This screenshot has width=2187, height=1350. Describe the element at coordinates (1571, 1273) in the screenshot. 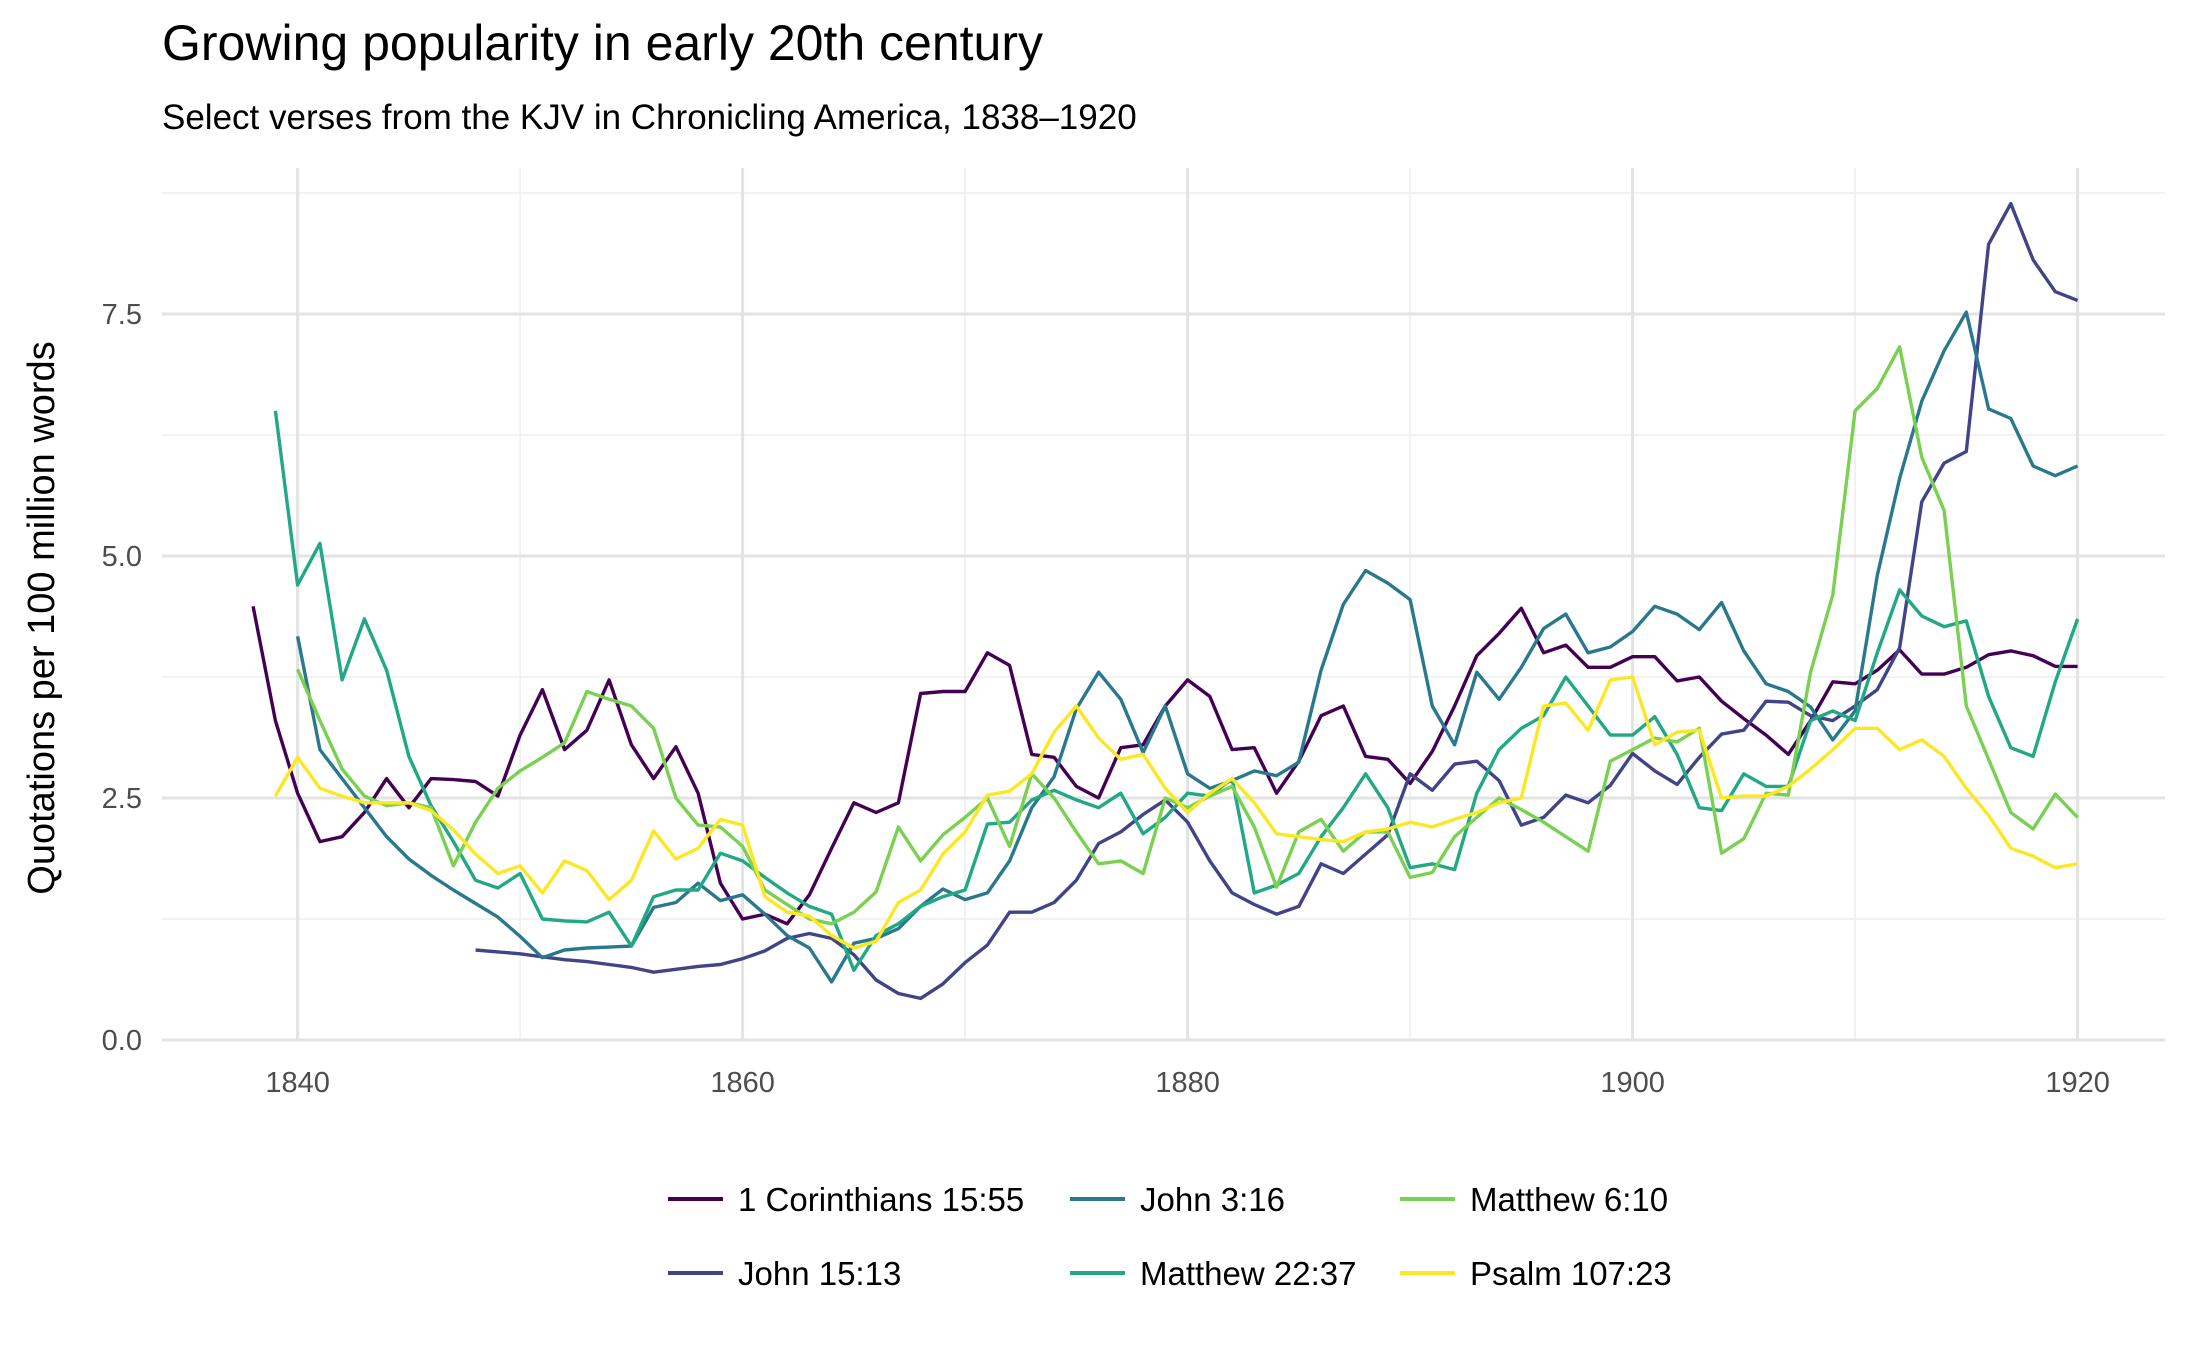

I see `legend-label: Psalm 107:23` at that location.